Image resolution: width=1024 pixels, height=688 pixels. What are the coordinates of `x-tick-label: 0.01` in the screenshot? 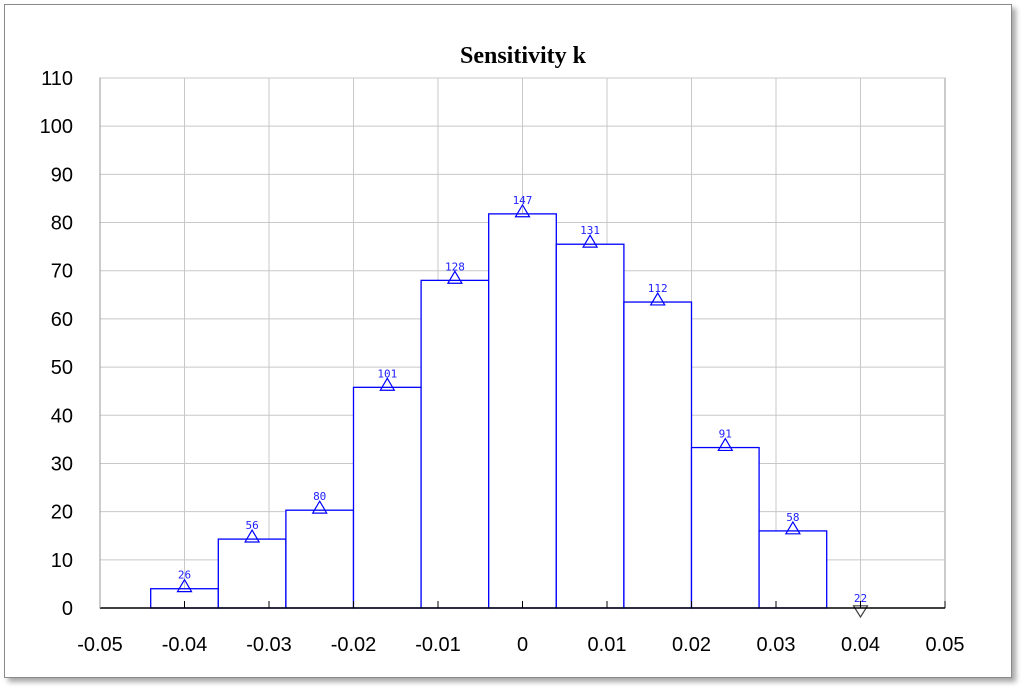 It's located at (607, 645).